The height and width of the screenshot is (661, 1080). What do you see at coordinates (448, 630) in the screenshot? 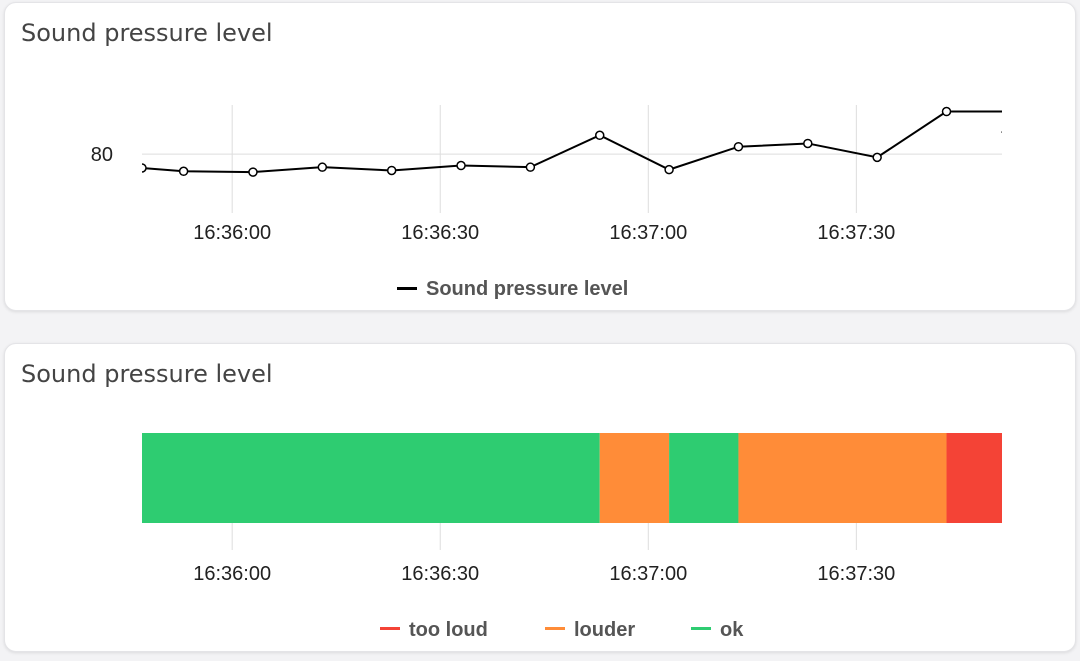
I see `legend-label: too loud` at bounding box center [448, 630].